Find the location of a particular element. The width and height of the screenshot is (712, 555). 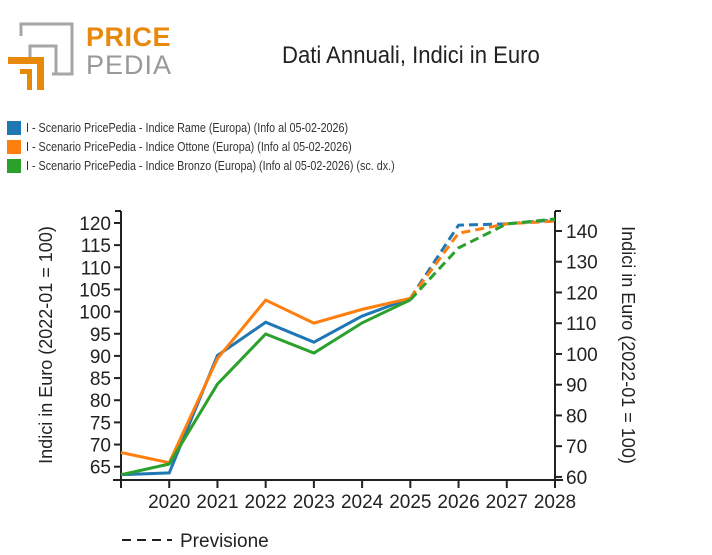

y-tick-label-right: 140 is located at coordinates (582, 232).